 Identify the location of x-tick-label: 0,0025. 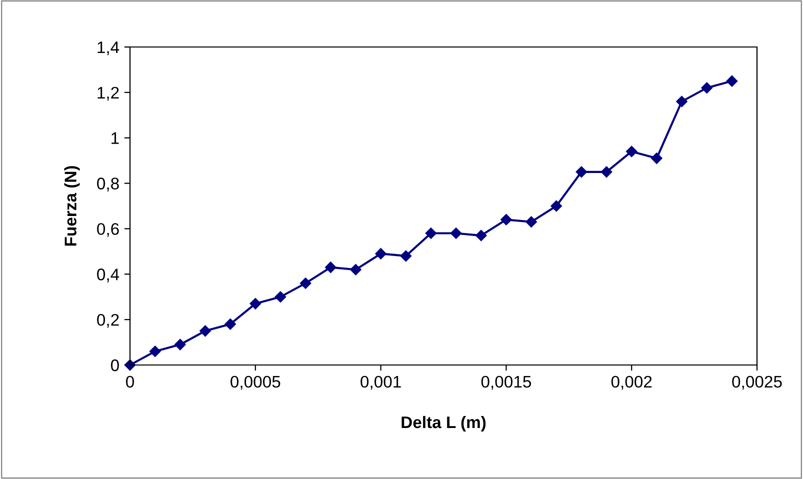
(757, 383).